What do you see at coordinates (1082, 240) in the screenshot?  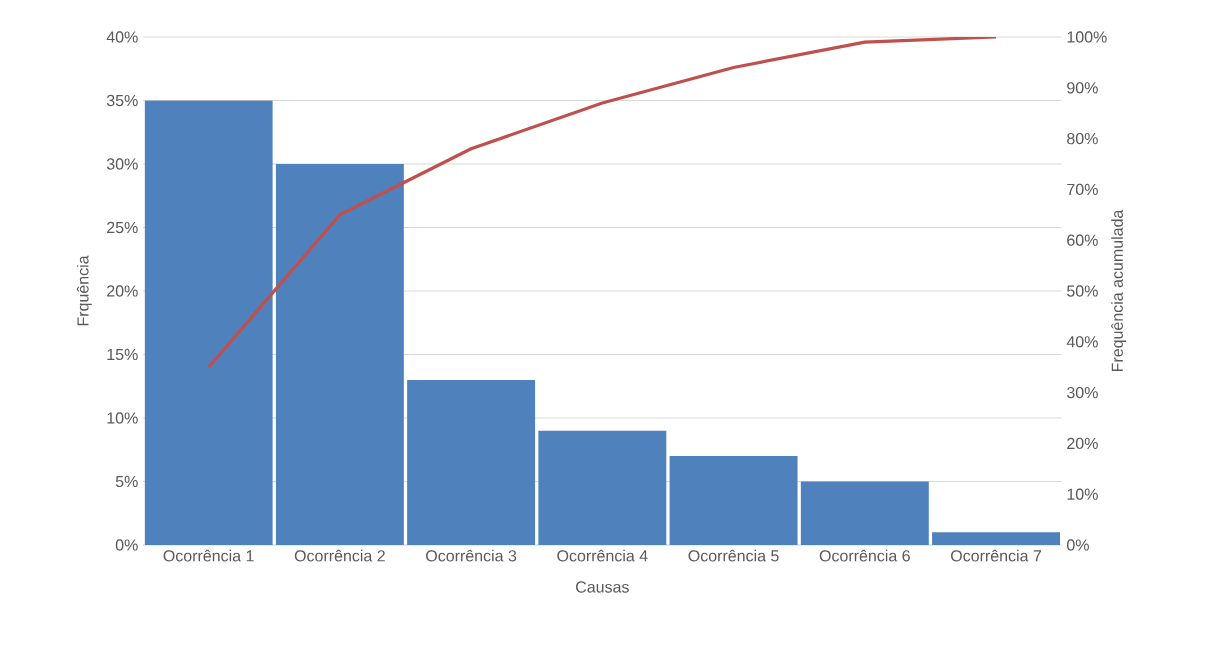 I see `y2-tick-label: 60%` at bounding box center [1082, 240].